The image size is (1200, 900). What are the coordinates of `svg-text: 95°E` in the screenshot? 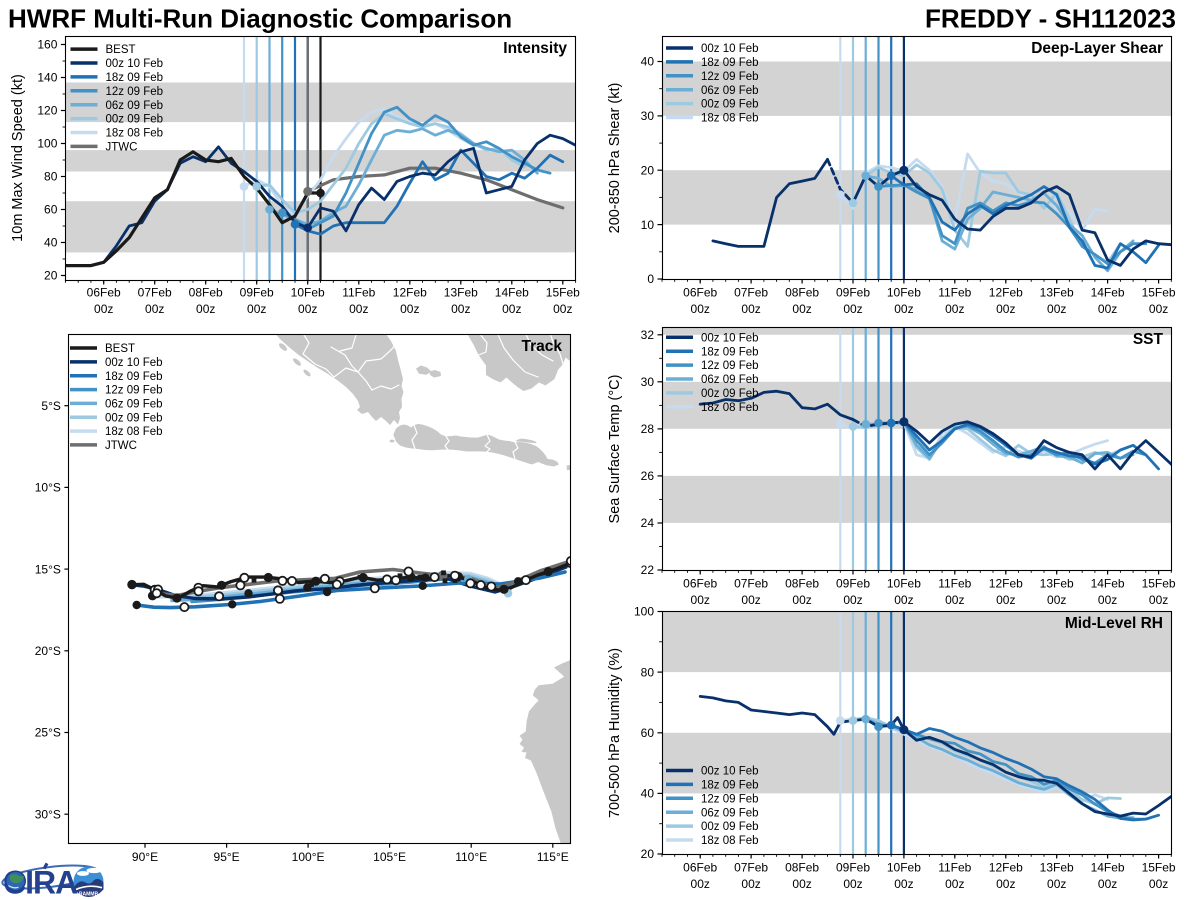 It's located at (227, 857).